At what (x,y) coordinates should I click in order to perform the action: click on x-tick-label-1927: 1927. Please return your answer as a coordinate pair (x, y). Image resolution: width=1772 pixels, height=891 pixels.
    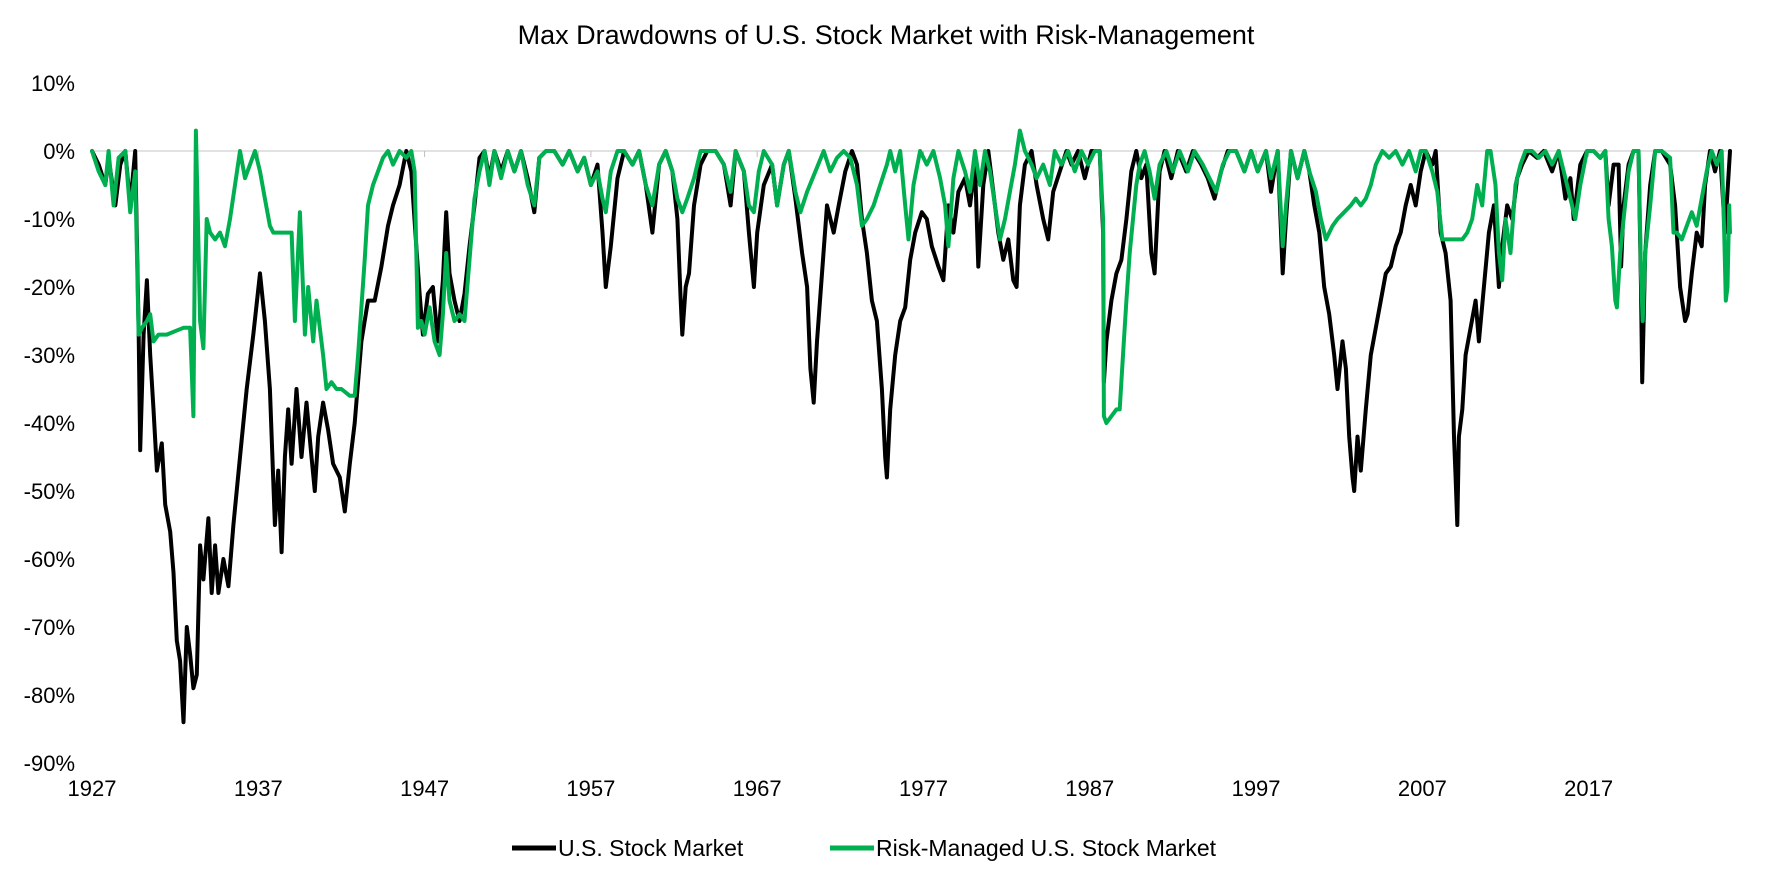
    Looking at the image, I should click on (92, 788).